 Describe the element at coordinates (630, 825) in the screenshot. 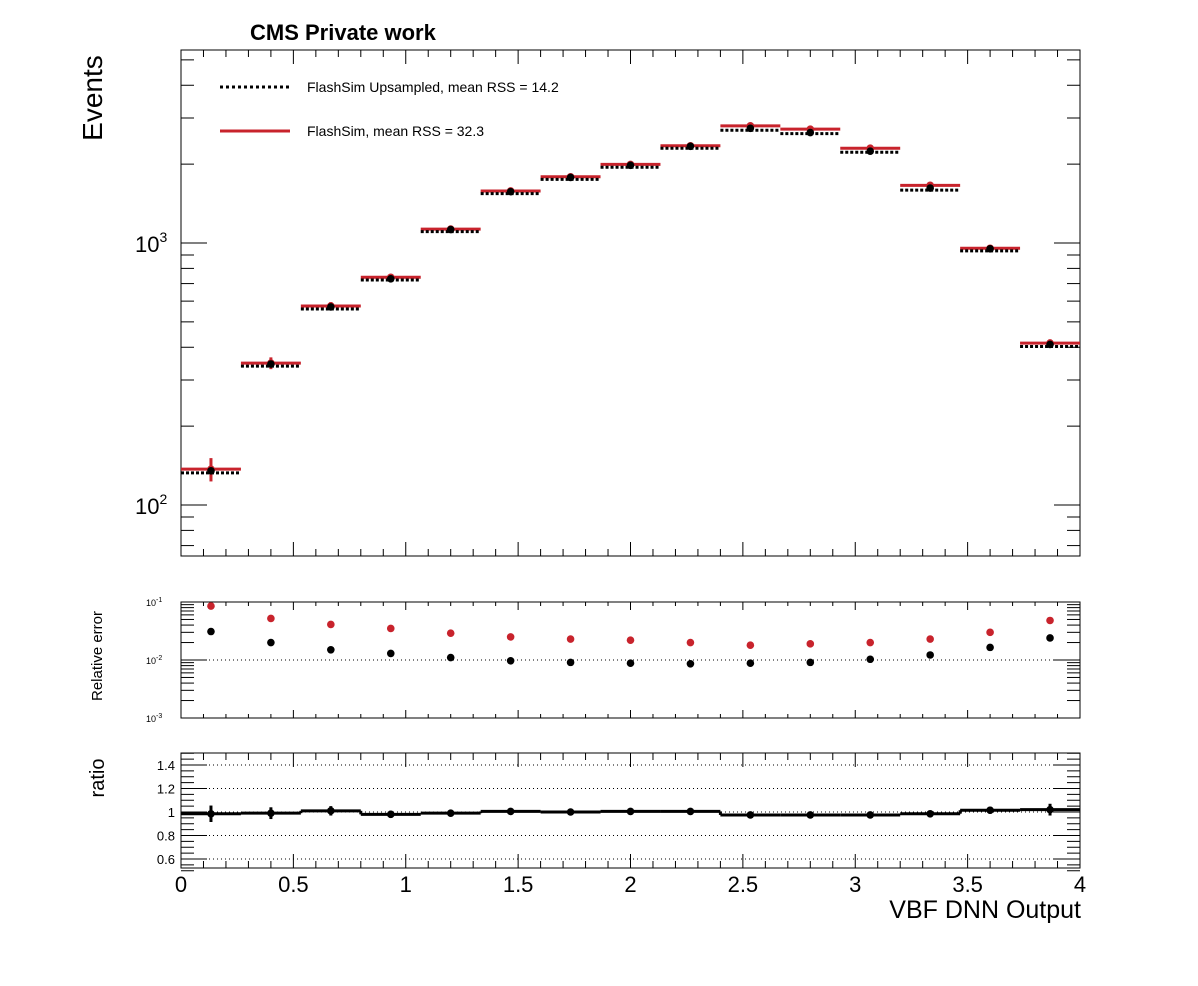

I see `ratio-x-axis: 0 0.5 1 1.5 2 2.5 3 3.5 4` at that location.